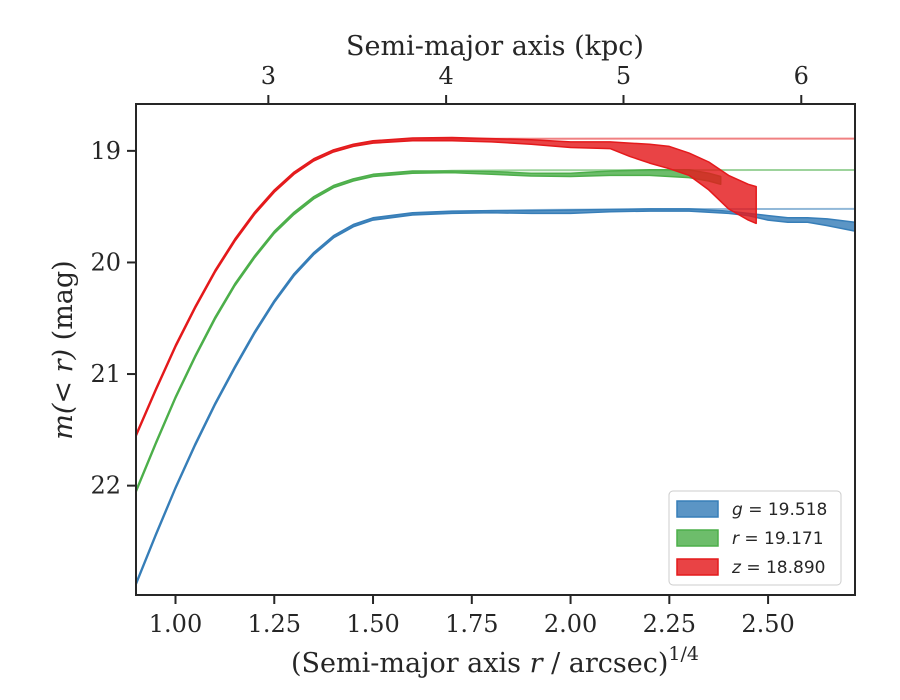 The width and height of the screenshot is (900, 700). I want to click on x-tick-label: 1.75, so click(471, 624).